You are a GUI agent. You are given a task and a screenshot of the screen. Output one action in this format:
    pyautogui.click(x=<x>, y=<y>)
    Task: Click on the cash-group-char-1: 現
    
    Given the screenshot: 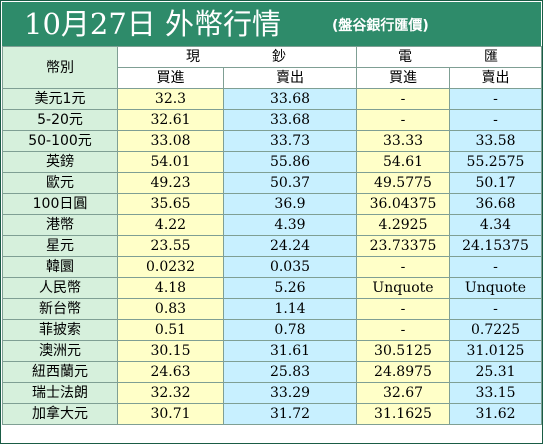 What is the action you would take?
    pyautogui.click(x=194, y=57)
    